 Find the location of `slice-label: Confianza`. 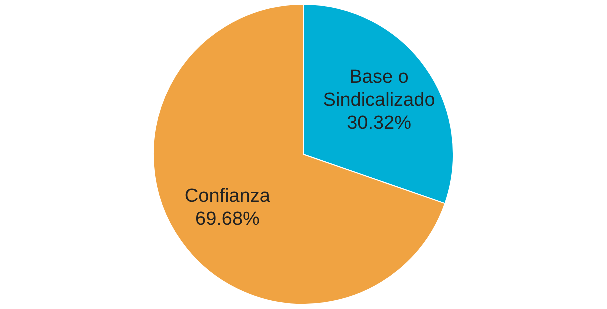

slice-label: Confianza is located at coordinates (227, 197).